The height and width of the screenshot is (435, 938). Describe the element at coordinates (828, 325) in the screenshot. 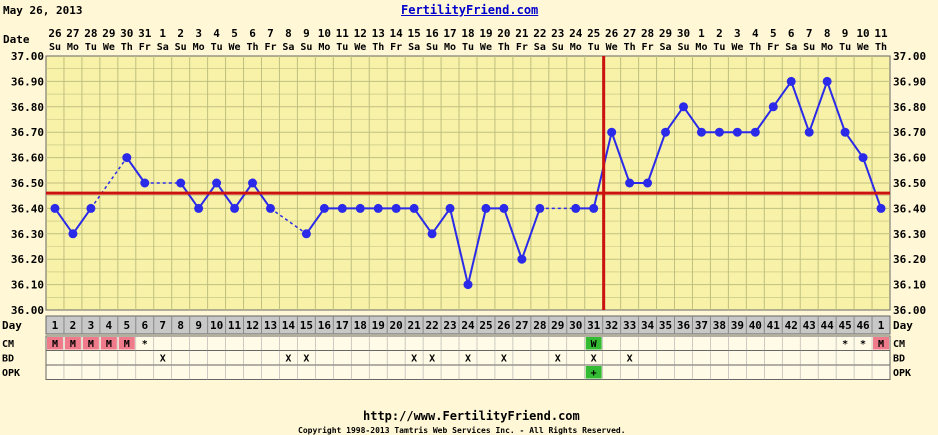

I see `cycle-day-label: 44` at that location.